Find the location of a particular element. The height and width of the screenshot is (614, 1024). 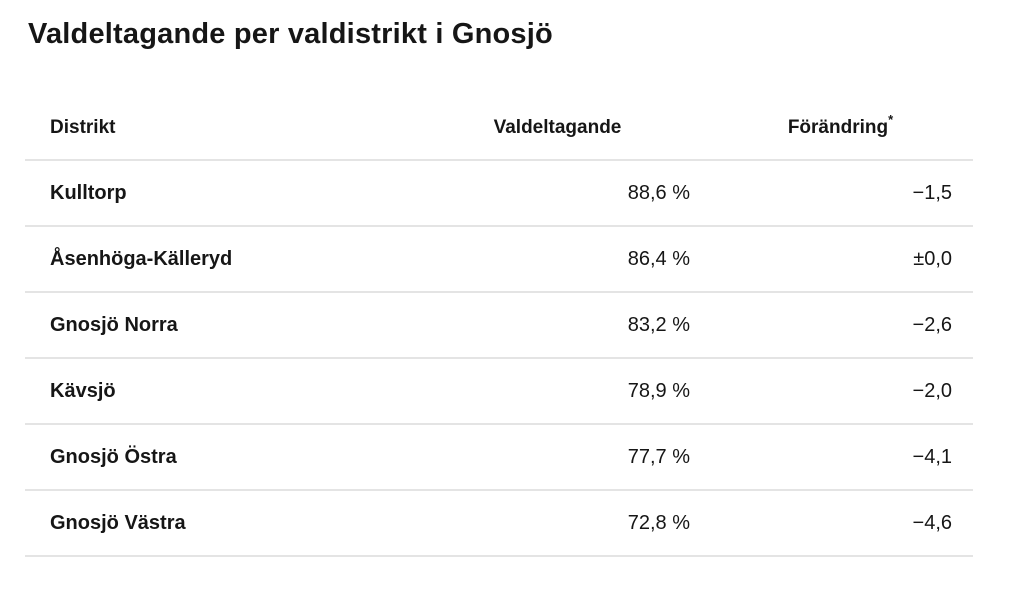

turnout-cell: 88,6 % is located at coordinates (557, 193).